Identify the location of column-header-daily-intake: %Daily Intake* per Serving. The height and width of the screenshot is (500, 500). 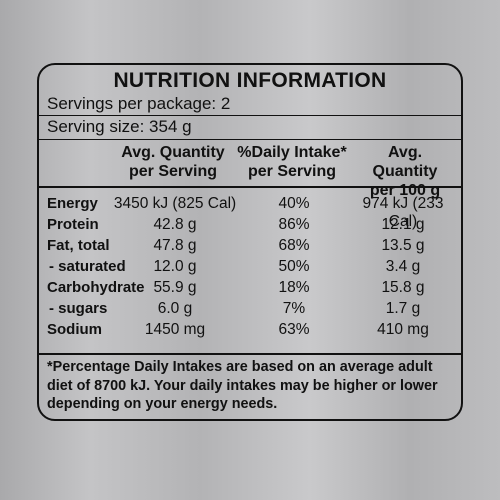
(292, 162).